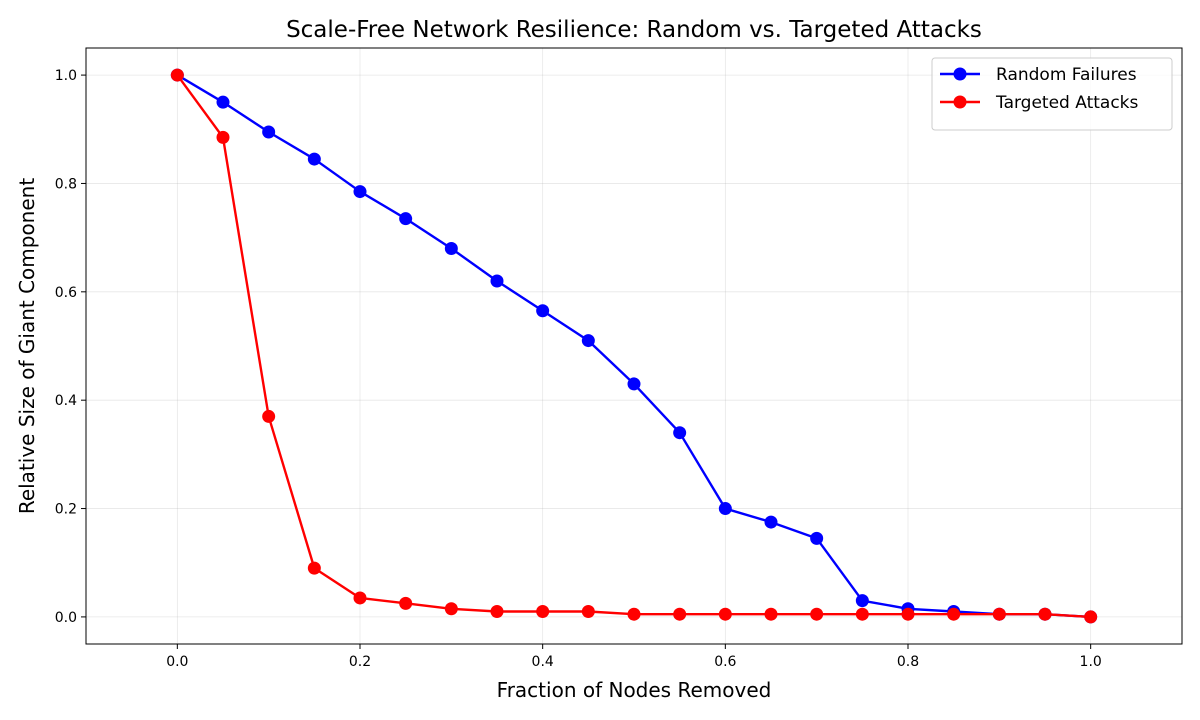  What do you see at coordinates (1066, 75) in the screenshot?
I see `legend-label-random-failures: Random Failures` at bounding box center [1066, 75].